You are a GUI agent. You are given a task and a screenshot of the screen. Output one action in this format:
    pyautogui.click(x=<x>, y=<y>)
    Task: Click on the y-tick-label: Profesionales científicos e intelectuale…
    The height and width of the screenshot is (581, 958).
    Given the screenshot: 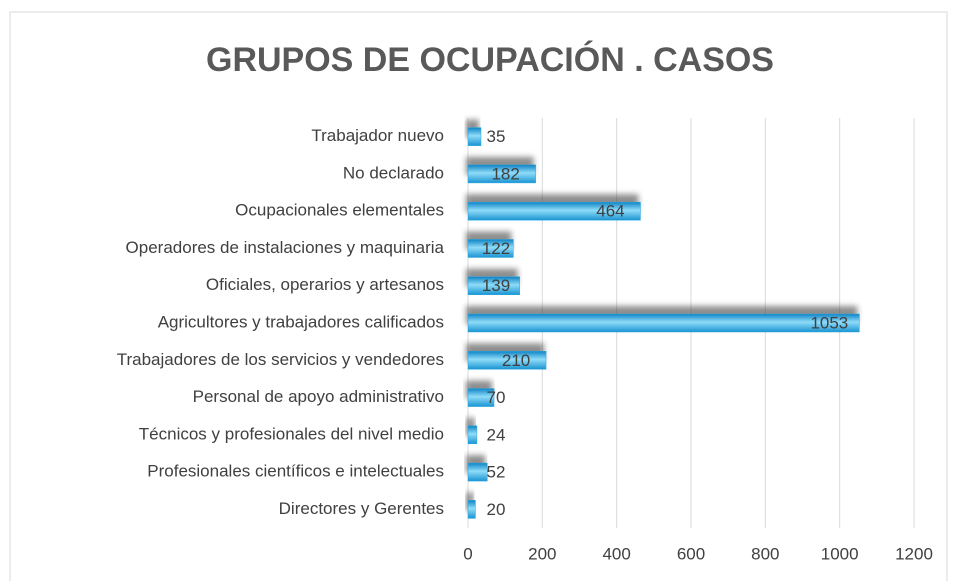 What is the action you would take?
    pyautogui.click(x=295, y=471)
    